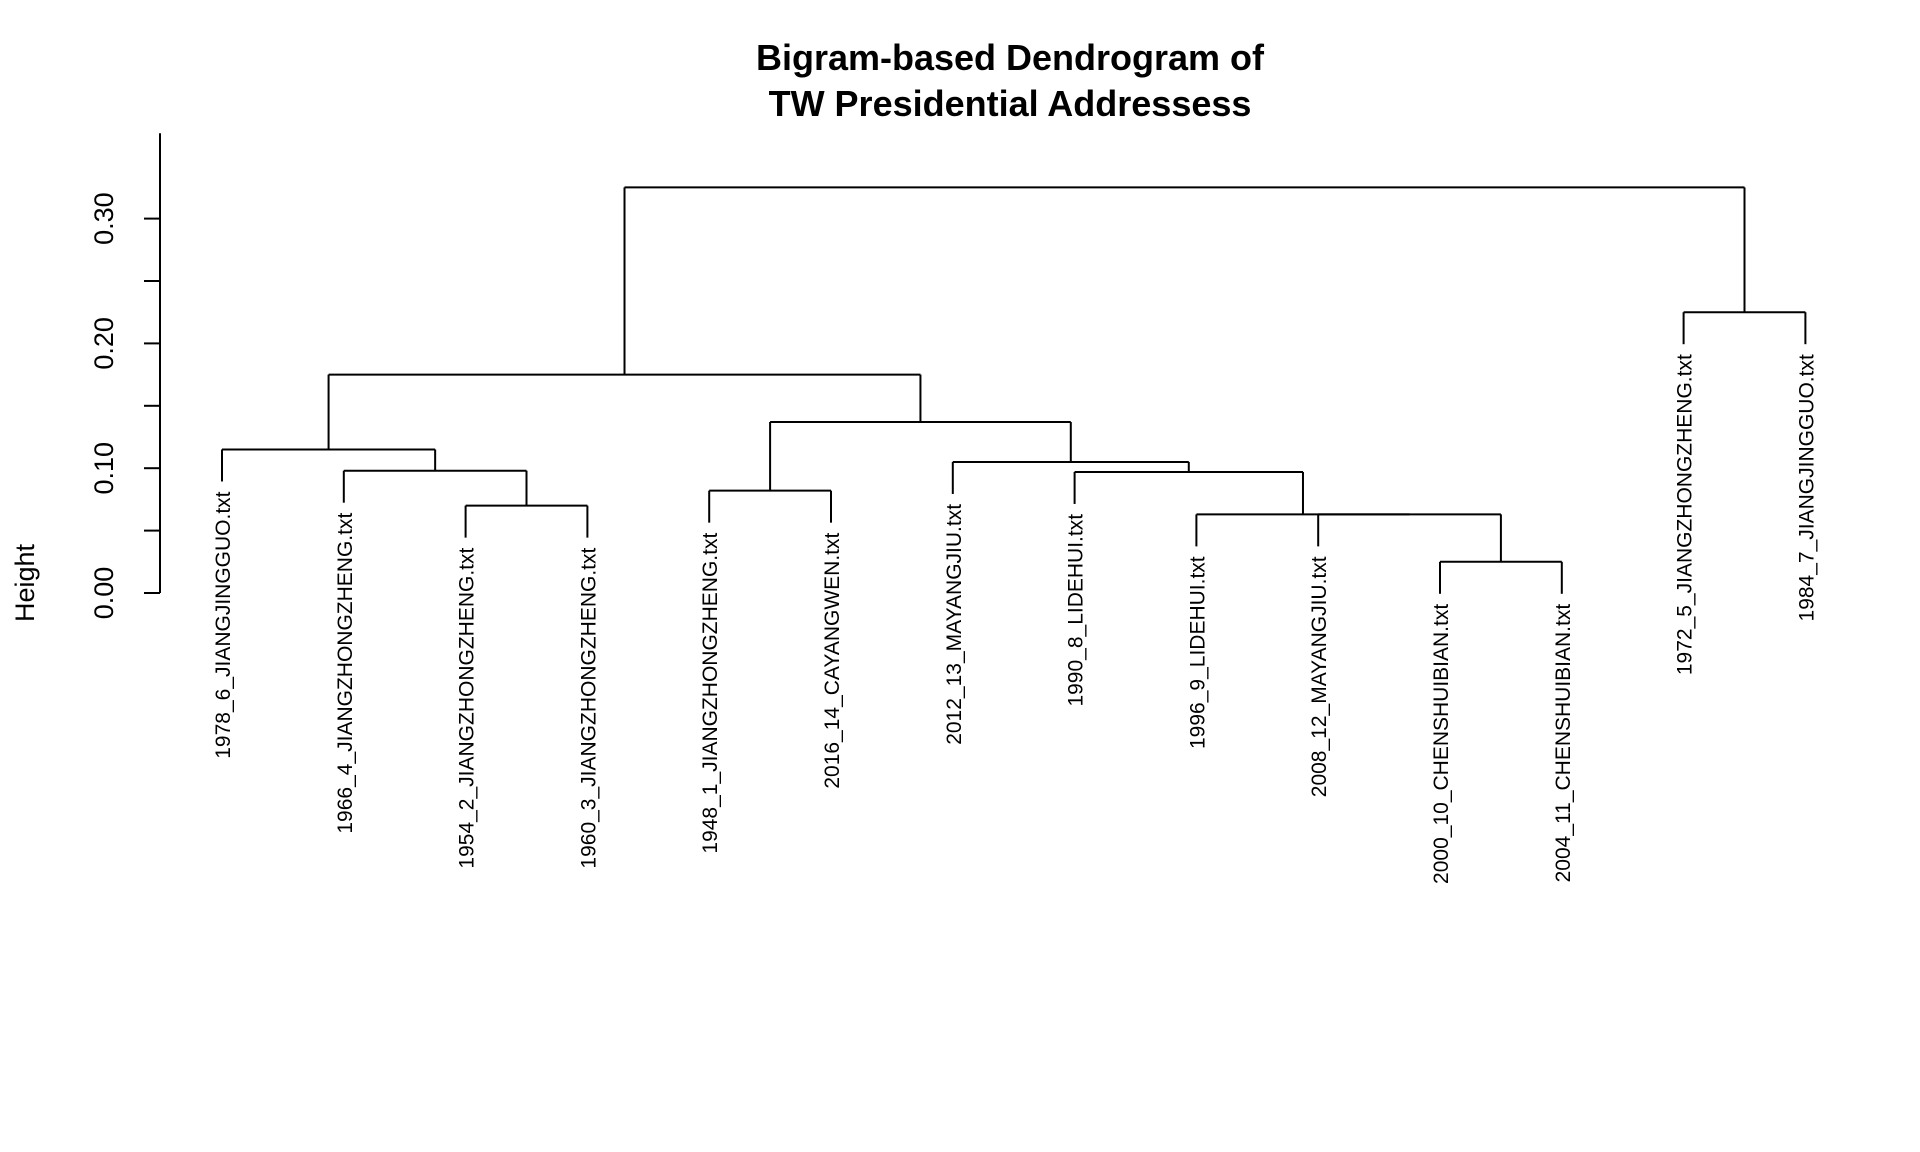 The image size is (1920, 1152). What do you see at coordinates (1197, 652) in the screenshot?
I see `leaf-label: 1996_9_LIDEHUI.txt` at bounding box center [1197, 652].